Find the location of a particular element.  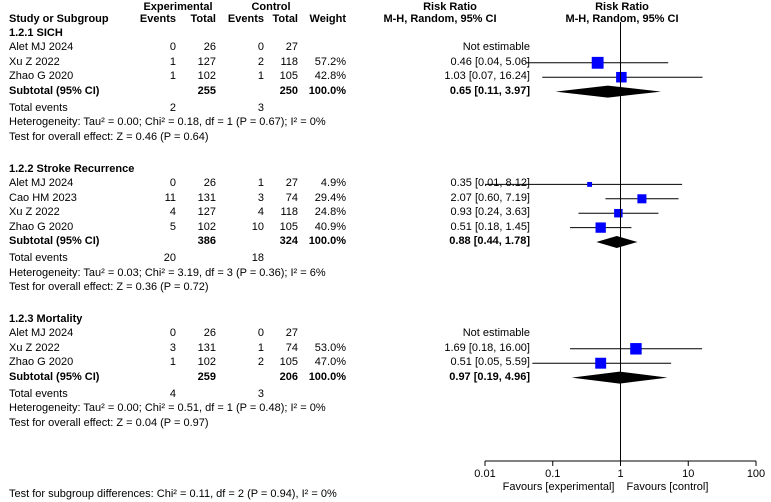

total-events-exp: 2 is located at coordinates (172, 108).